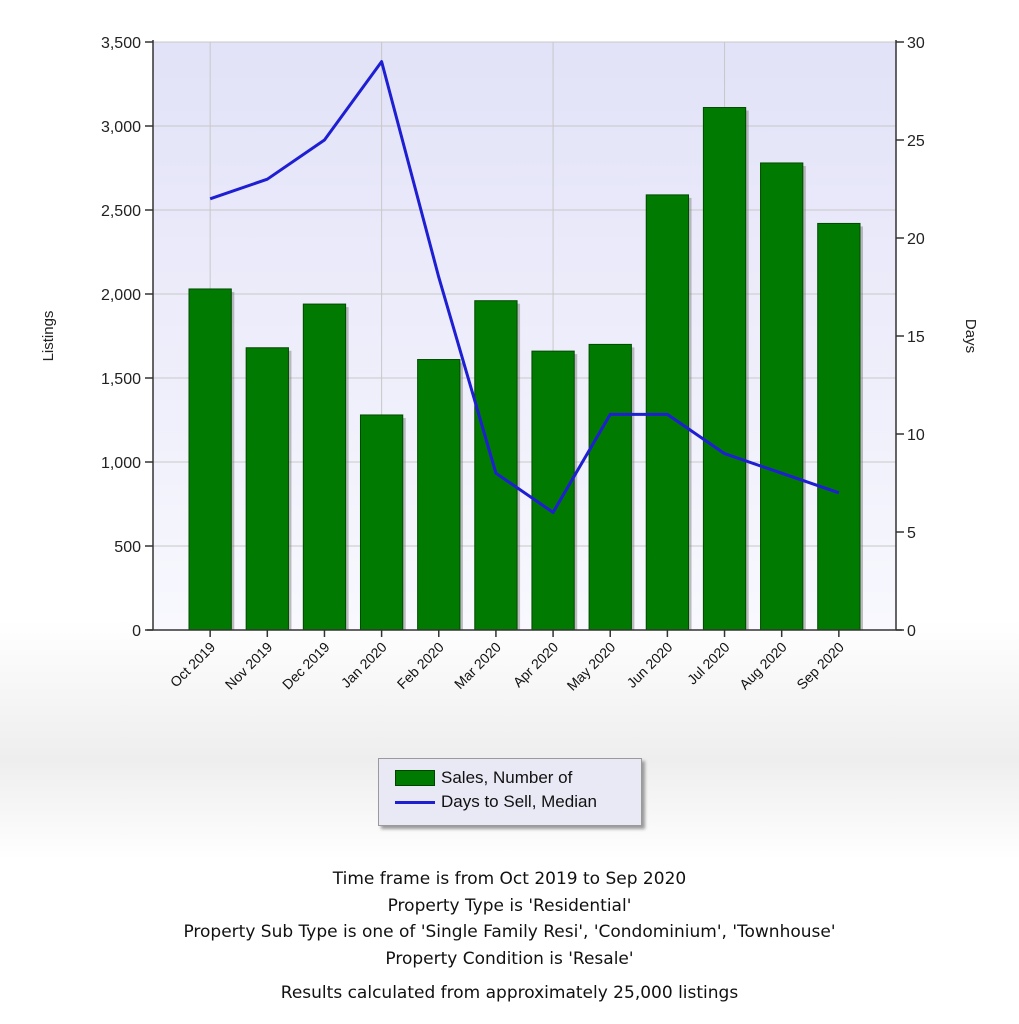 This screenshot has width=1019, height=1024. What do you see at coordinates (420, 665) in the screenshot?
I see `x-tick-label: Feb 2020` at bounding box center [420, 665].